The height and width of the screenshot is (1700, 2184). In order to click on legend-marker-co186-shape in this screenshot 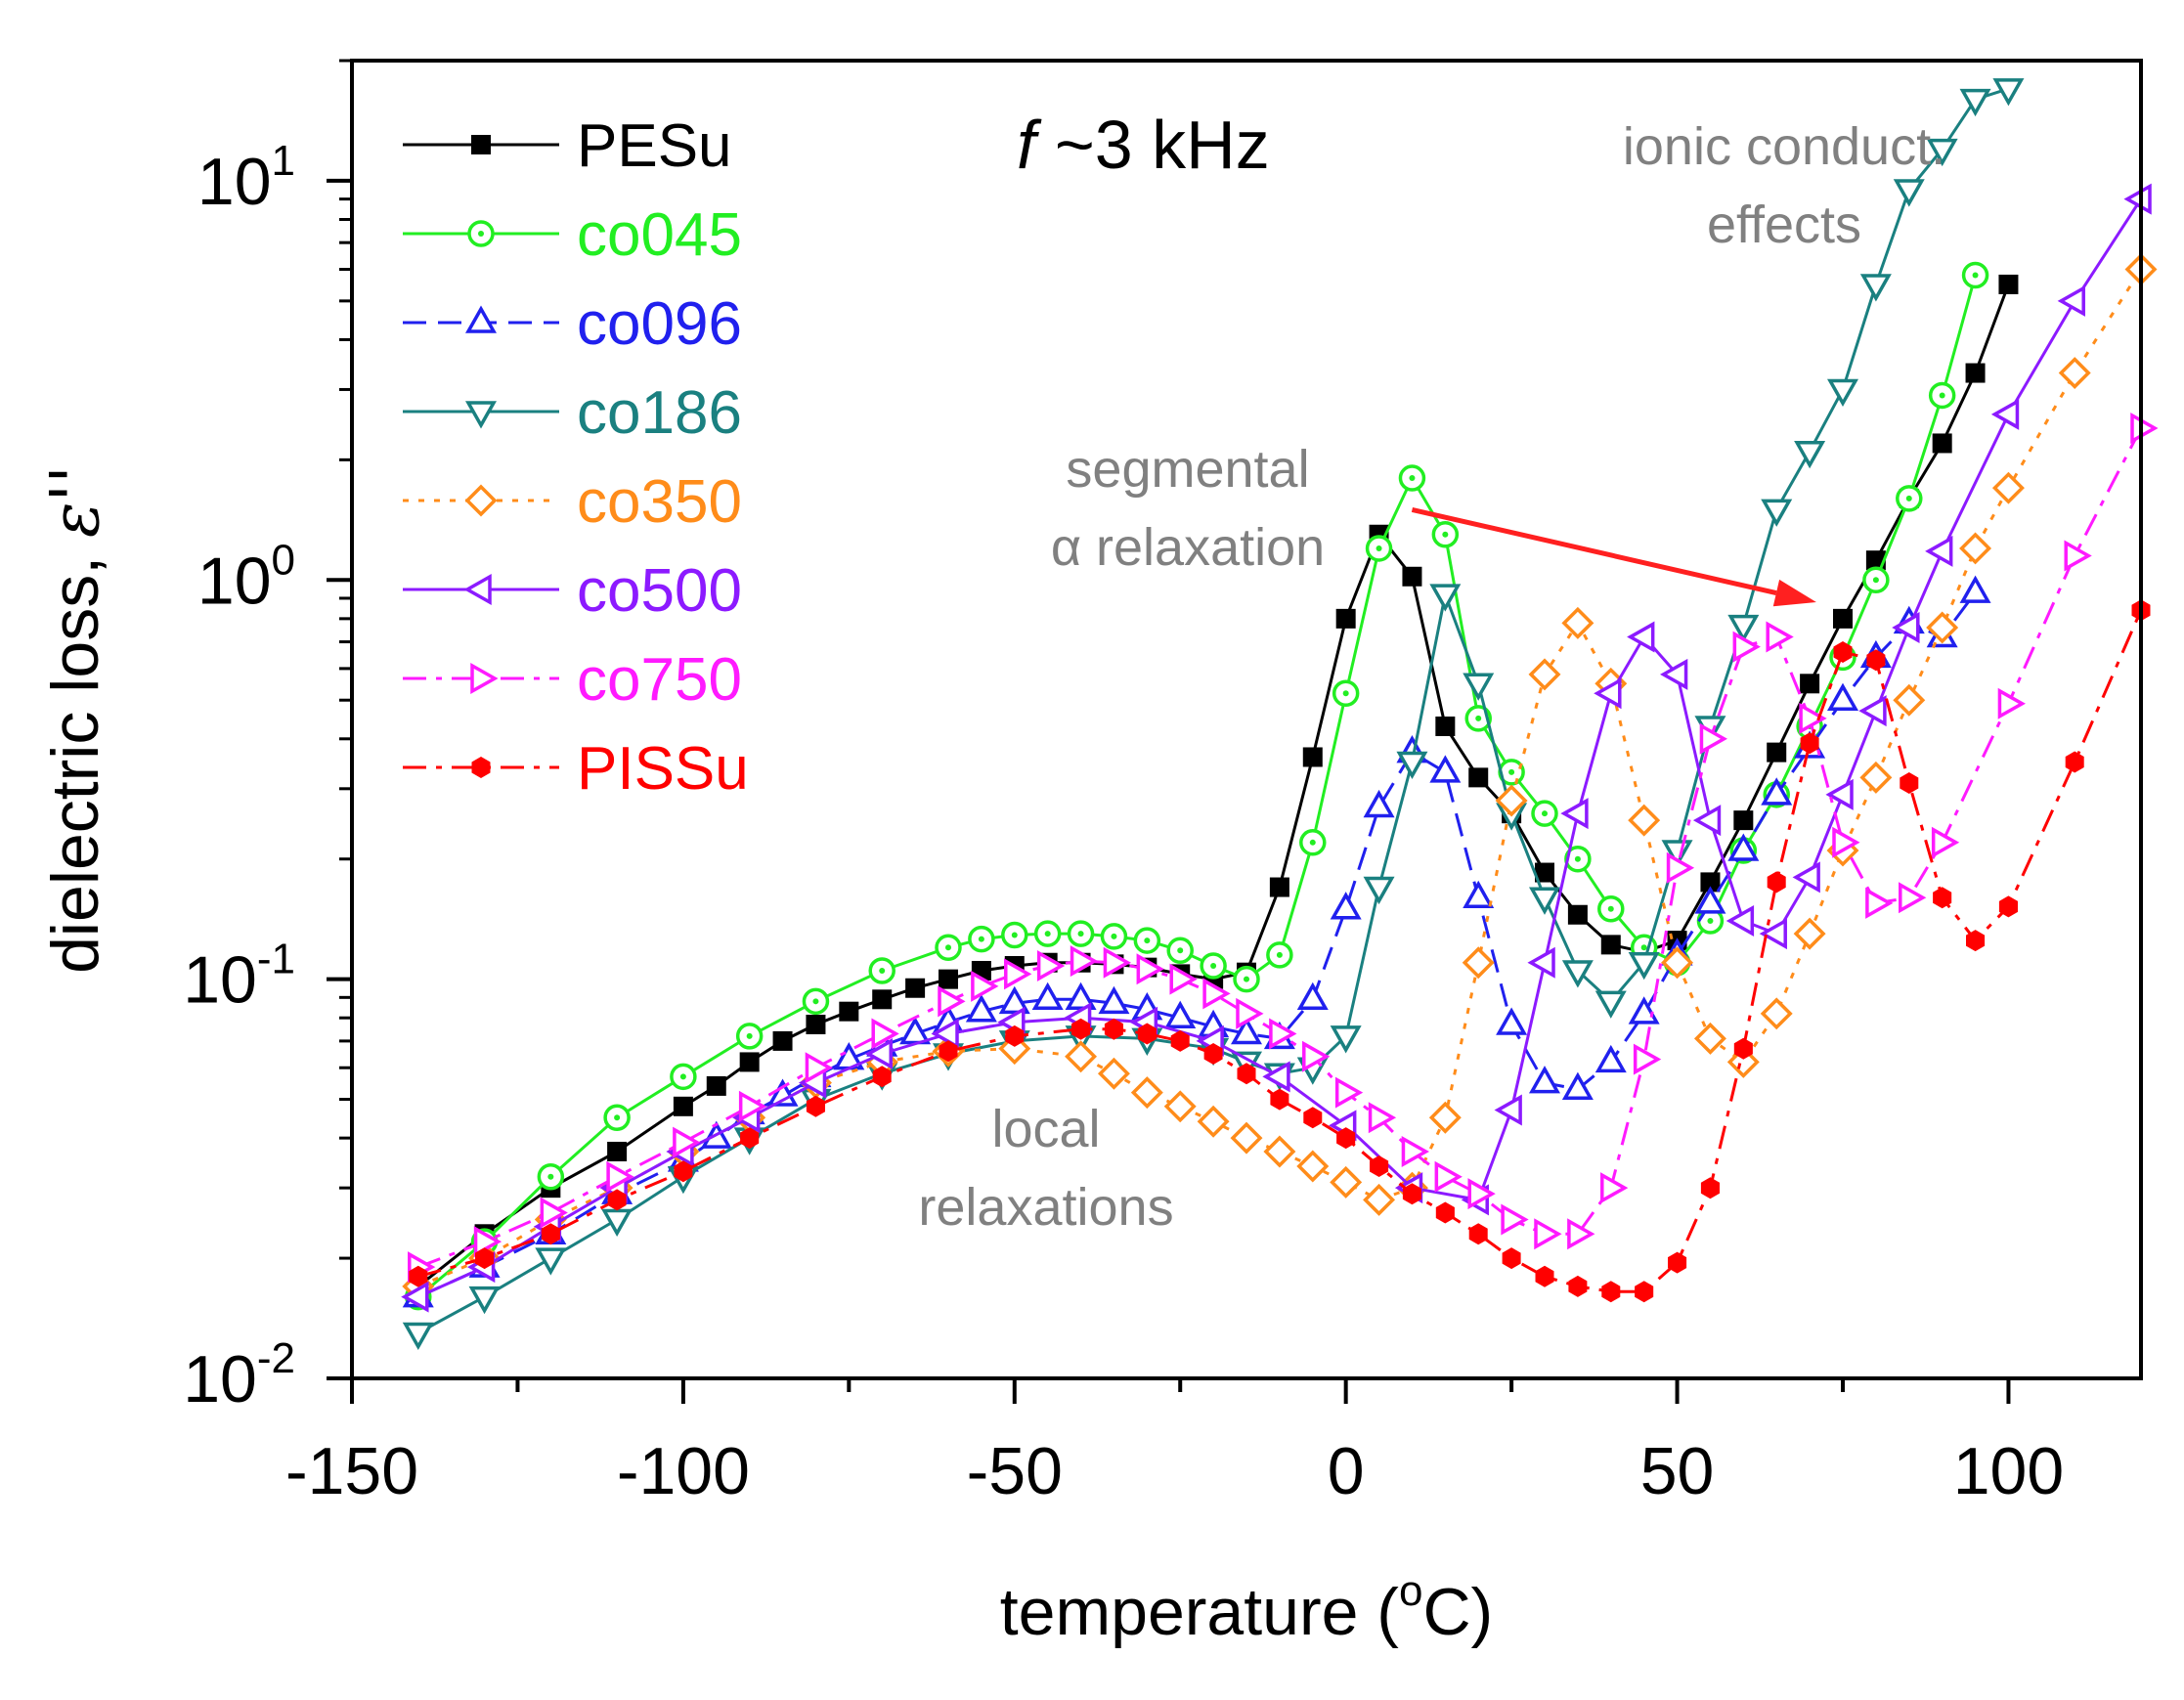, I will do `click(481, 415)`.